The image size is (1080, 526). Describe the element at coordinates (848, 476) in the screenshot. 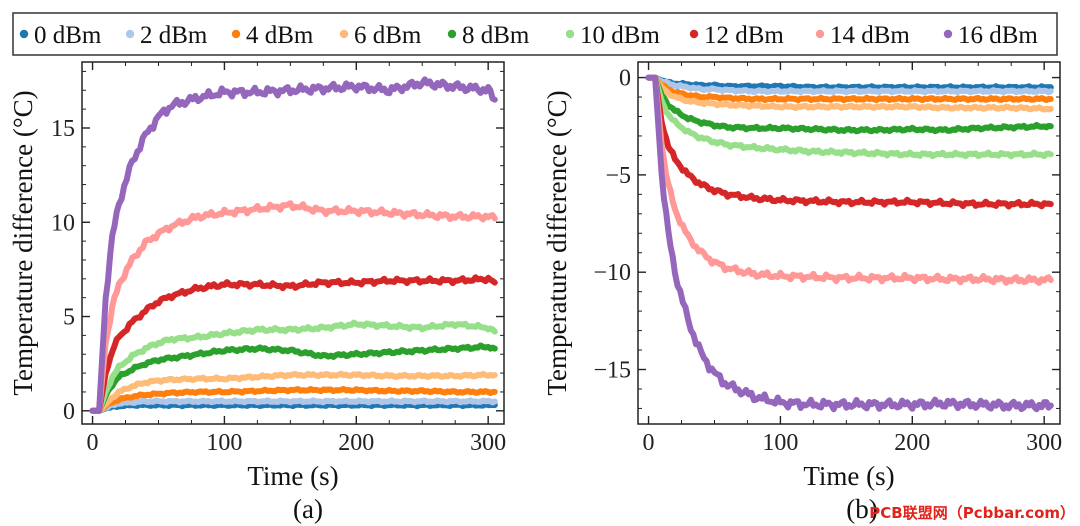

I see `panel-b-xlabel: Time (s)` at that location.